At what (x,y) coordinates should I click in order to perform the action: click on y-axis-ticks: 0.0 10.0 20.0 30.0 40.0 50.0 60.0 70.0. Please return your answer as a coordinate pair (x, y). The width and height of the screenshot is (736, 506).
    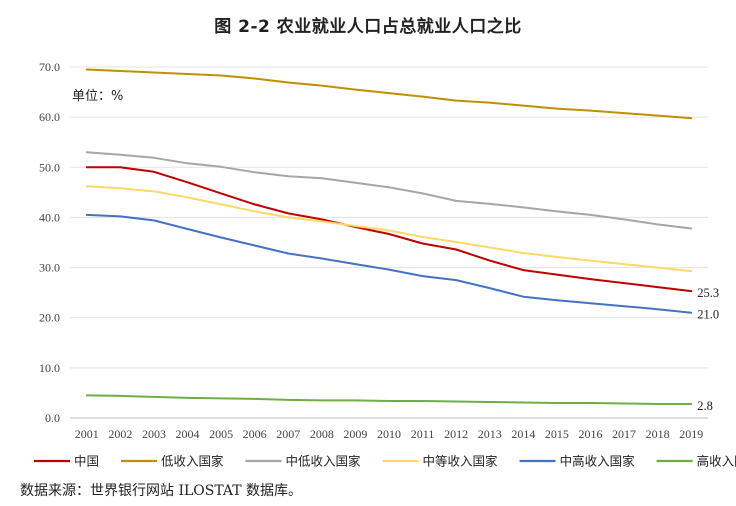
    Looking at the image, I should click on (49, 242).